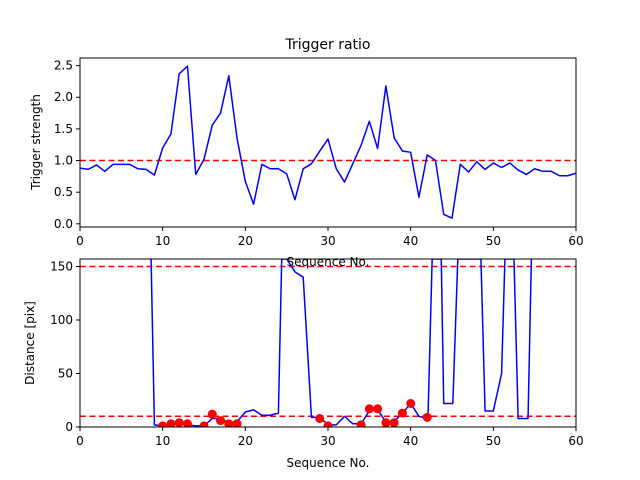 The height and width of the screenshot is (480, 640). Describe the element at coordinates (245, 441) in the screenshot. I see `bottom-chart-x-tick-label: 20` at that location.